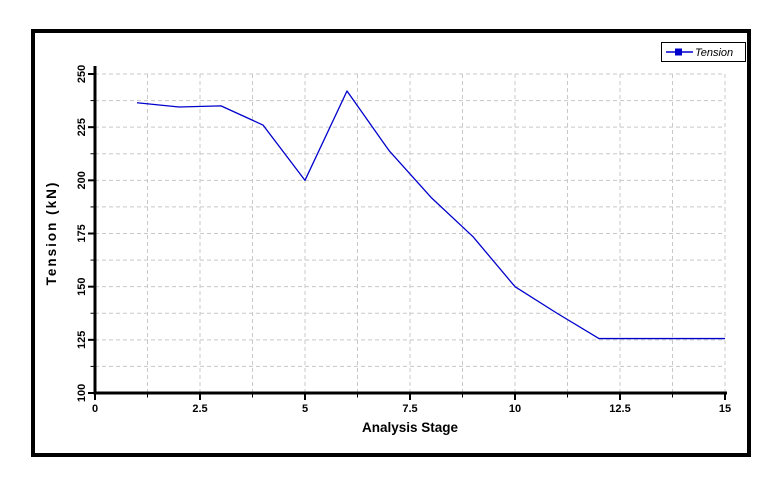  I want to click on x-tick-label: 5, so click(305, 409).